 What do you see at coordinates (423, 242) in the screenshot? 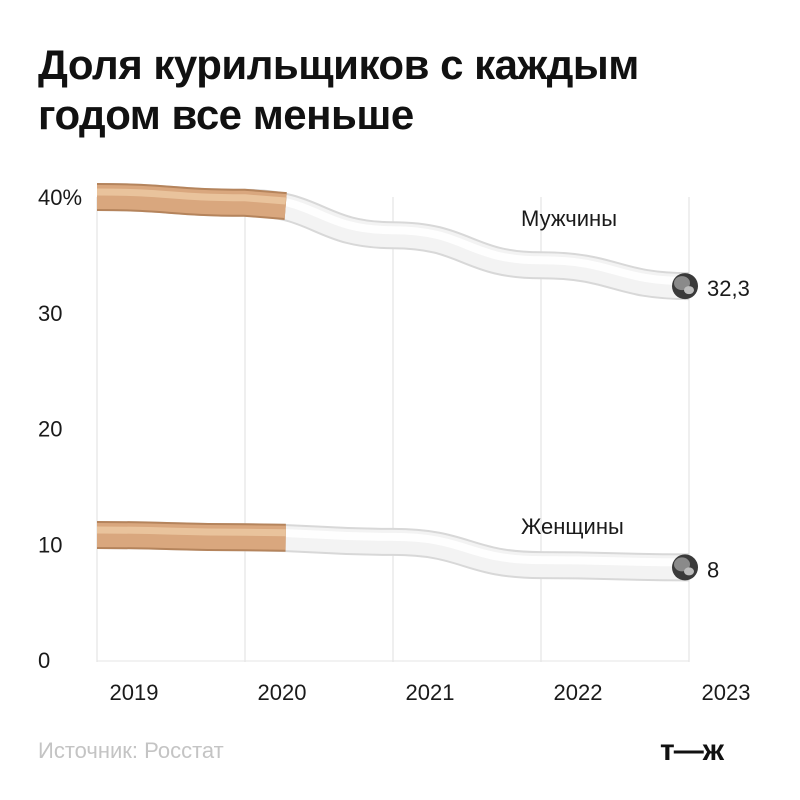
I see `series-1-cigarette: Мужчины 32,3` at bounding box center [423, 242].